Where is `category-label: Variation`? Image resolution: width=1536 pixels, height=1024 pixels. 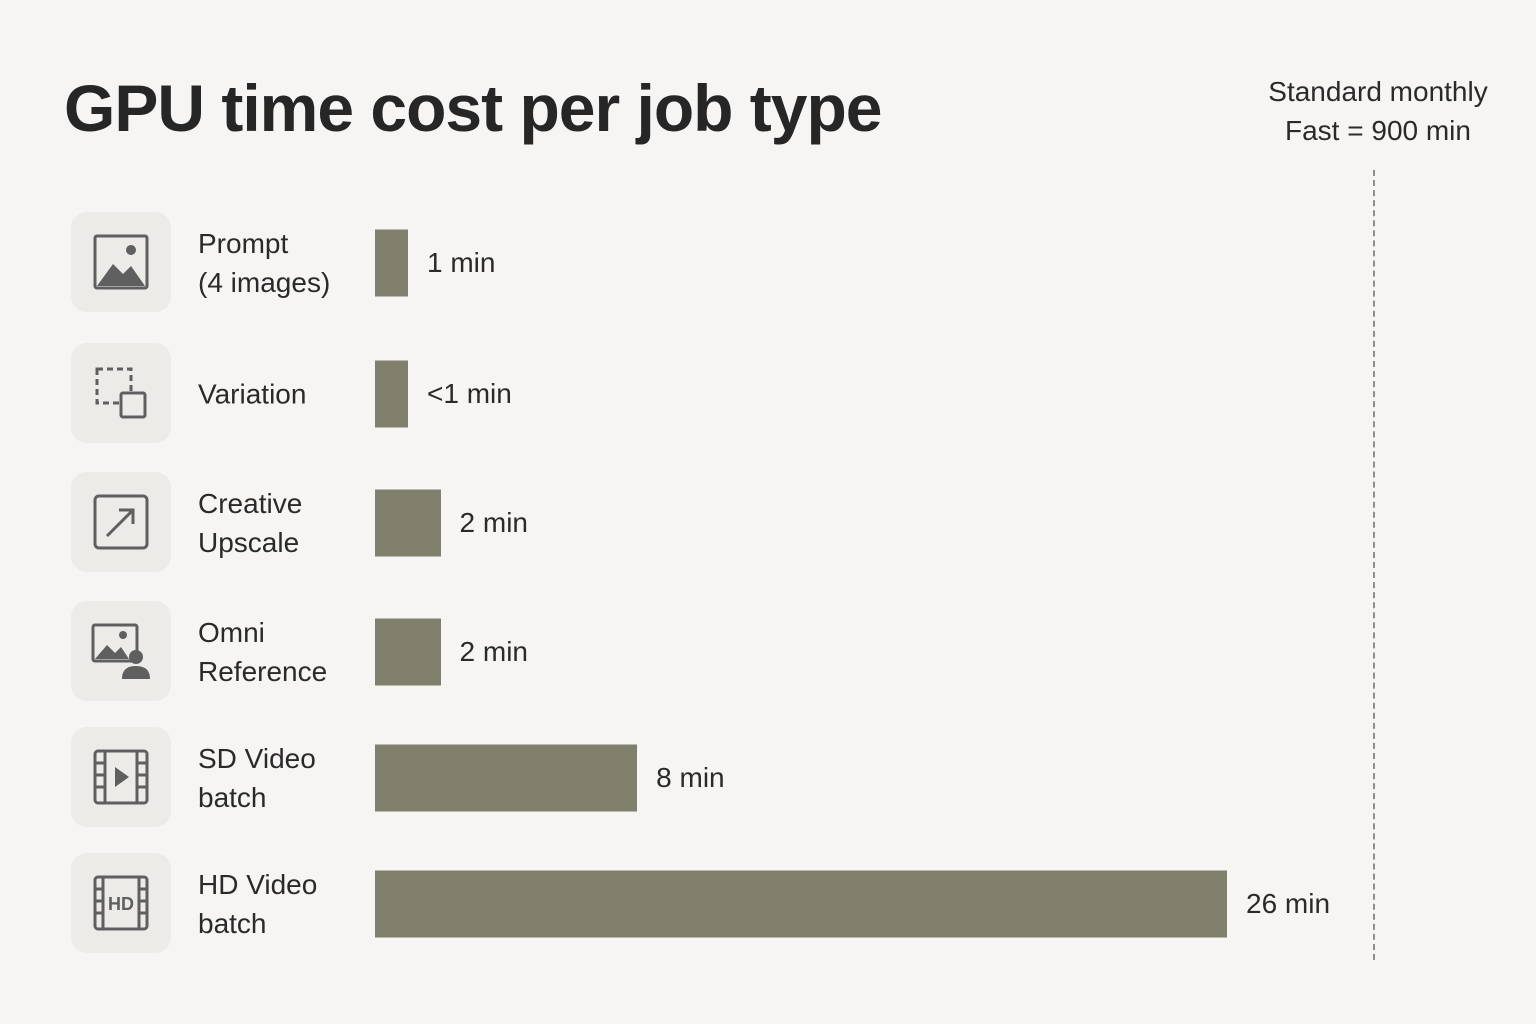 category-label: Variation is located at coordinates (283, 394).